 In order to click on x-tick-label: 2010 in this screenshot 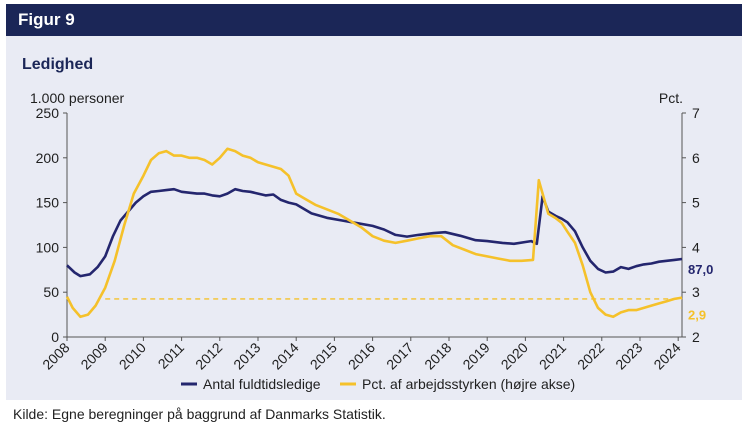, I will do `click(132, 355)`.